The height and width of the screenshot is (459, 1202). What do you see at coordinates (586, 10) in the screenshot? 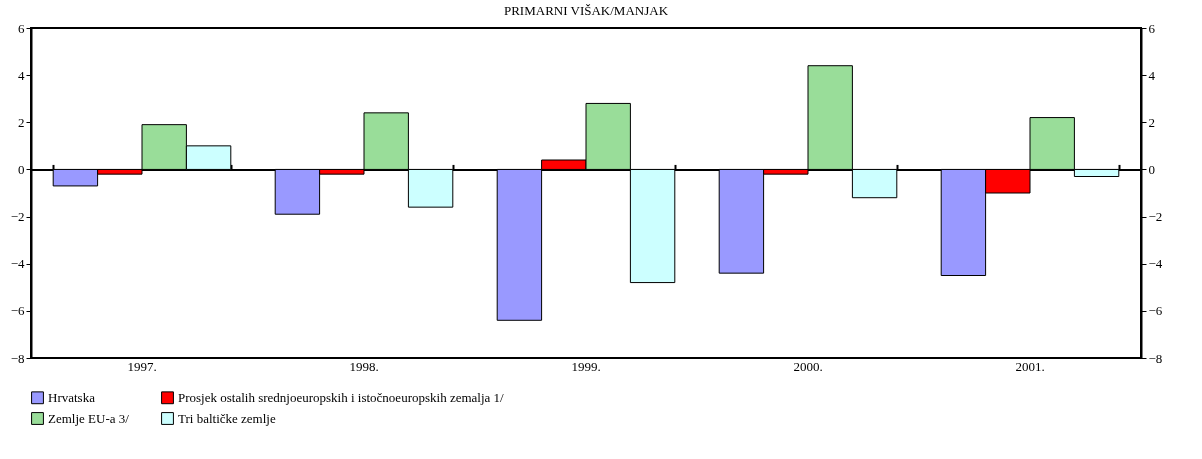
I see `chart-title: PRIMARNI VIŠAK/MANJAK` at bounding box center [586, 10].